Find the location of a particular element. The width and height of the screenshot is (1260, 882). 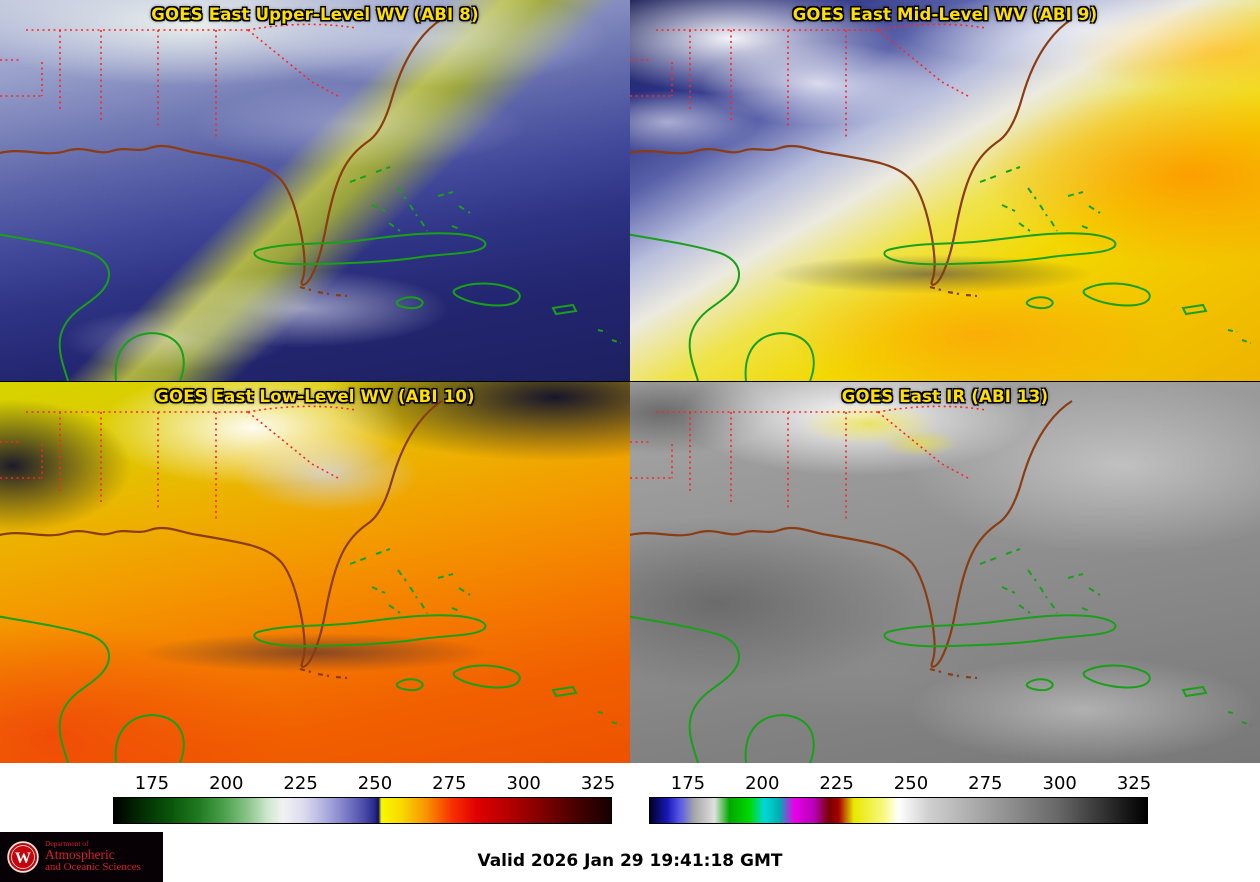

wv-colorbar-ticks: 175 200 225 250 275 300 325 is located at coordinates (364, 785).